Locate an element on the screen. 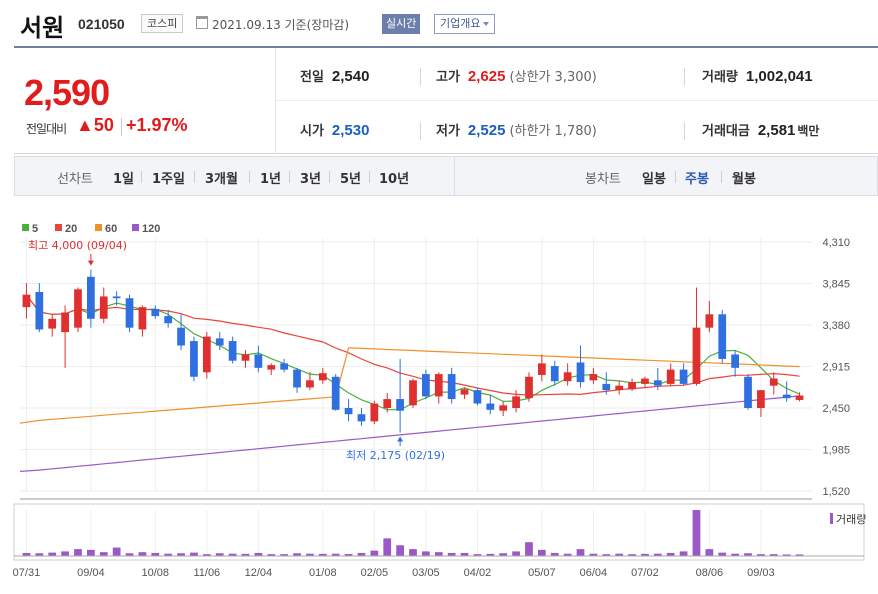  trade-amount: 거래대금 2,581 백만 is located at coordinates (760, 129).